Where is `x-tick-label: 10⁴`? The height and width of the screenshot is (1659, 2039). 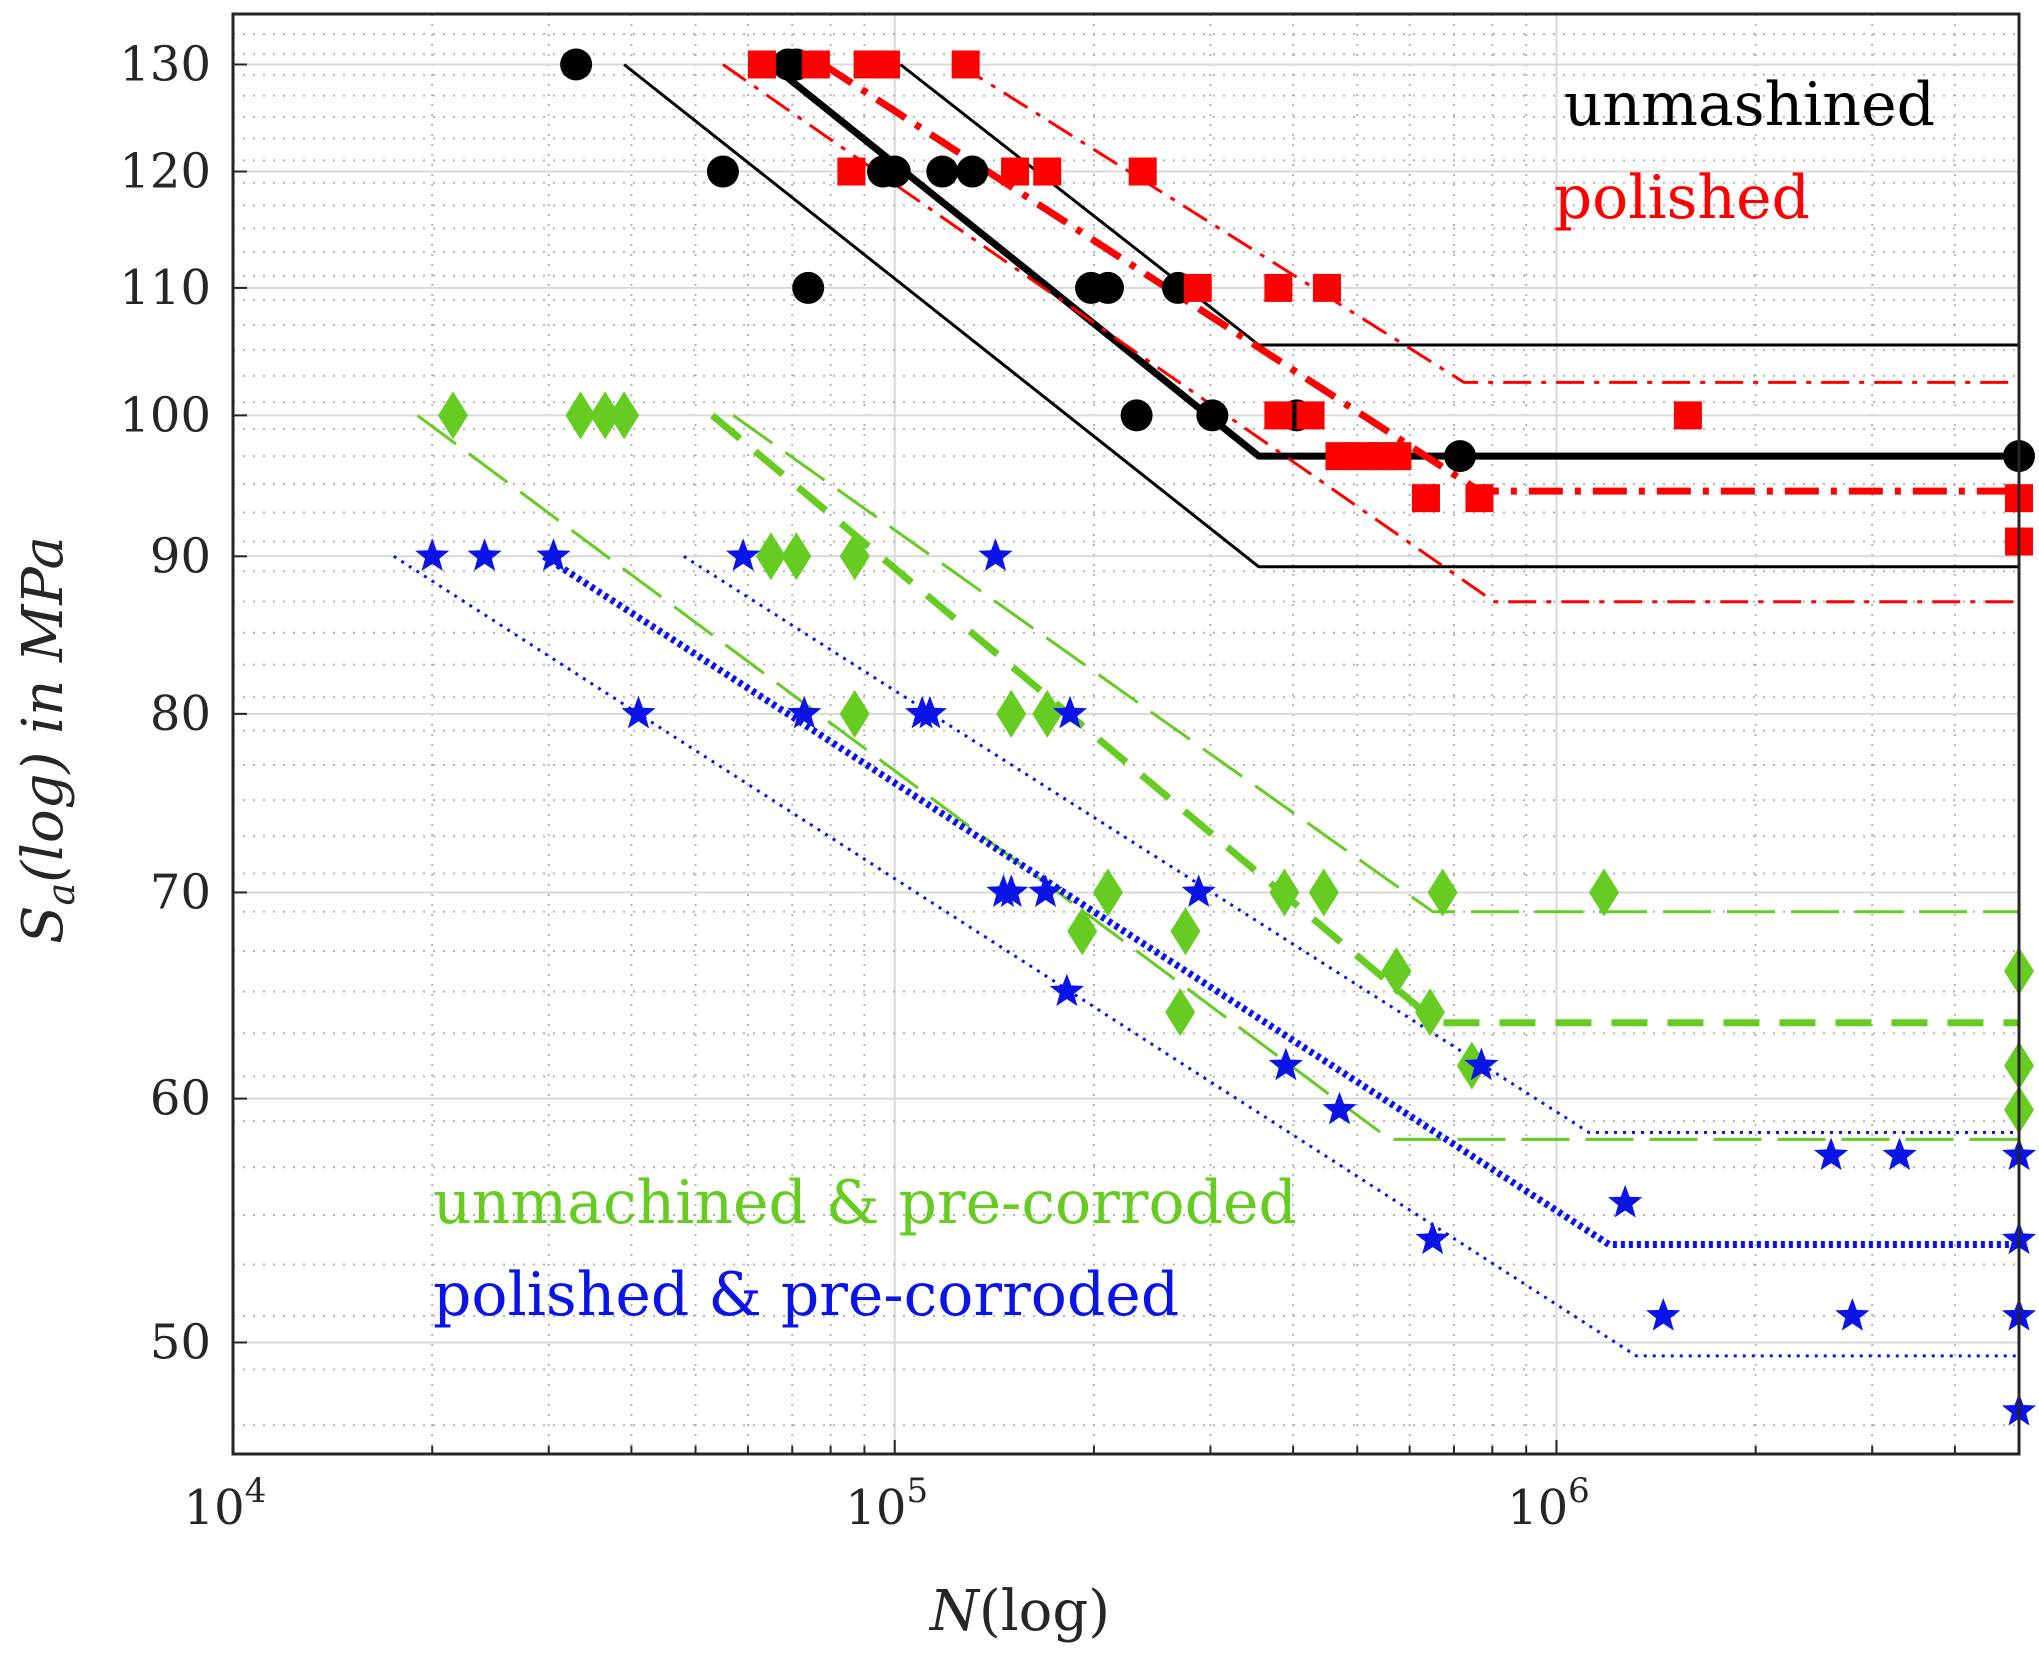
x-tick-label: 10⁴ is located at coordinates (225, 1503).